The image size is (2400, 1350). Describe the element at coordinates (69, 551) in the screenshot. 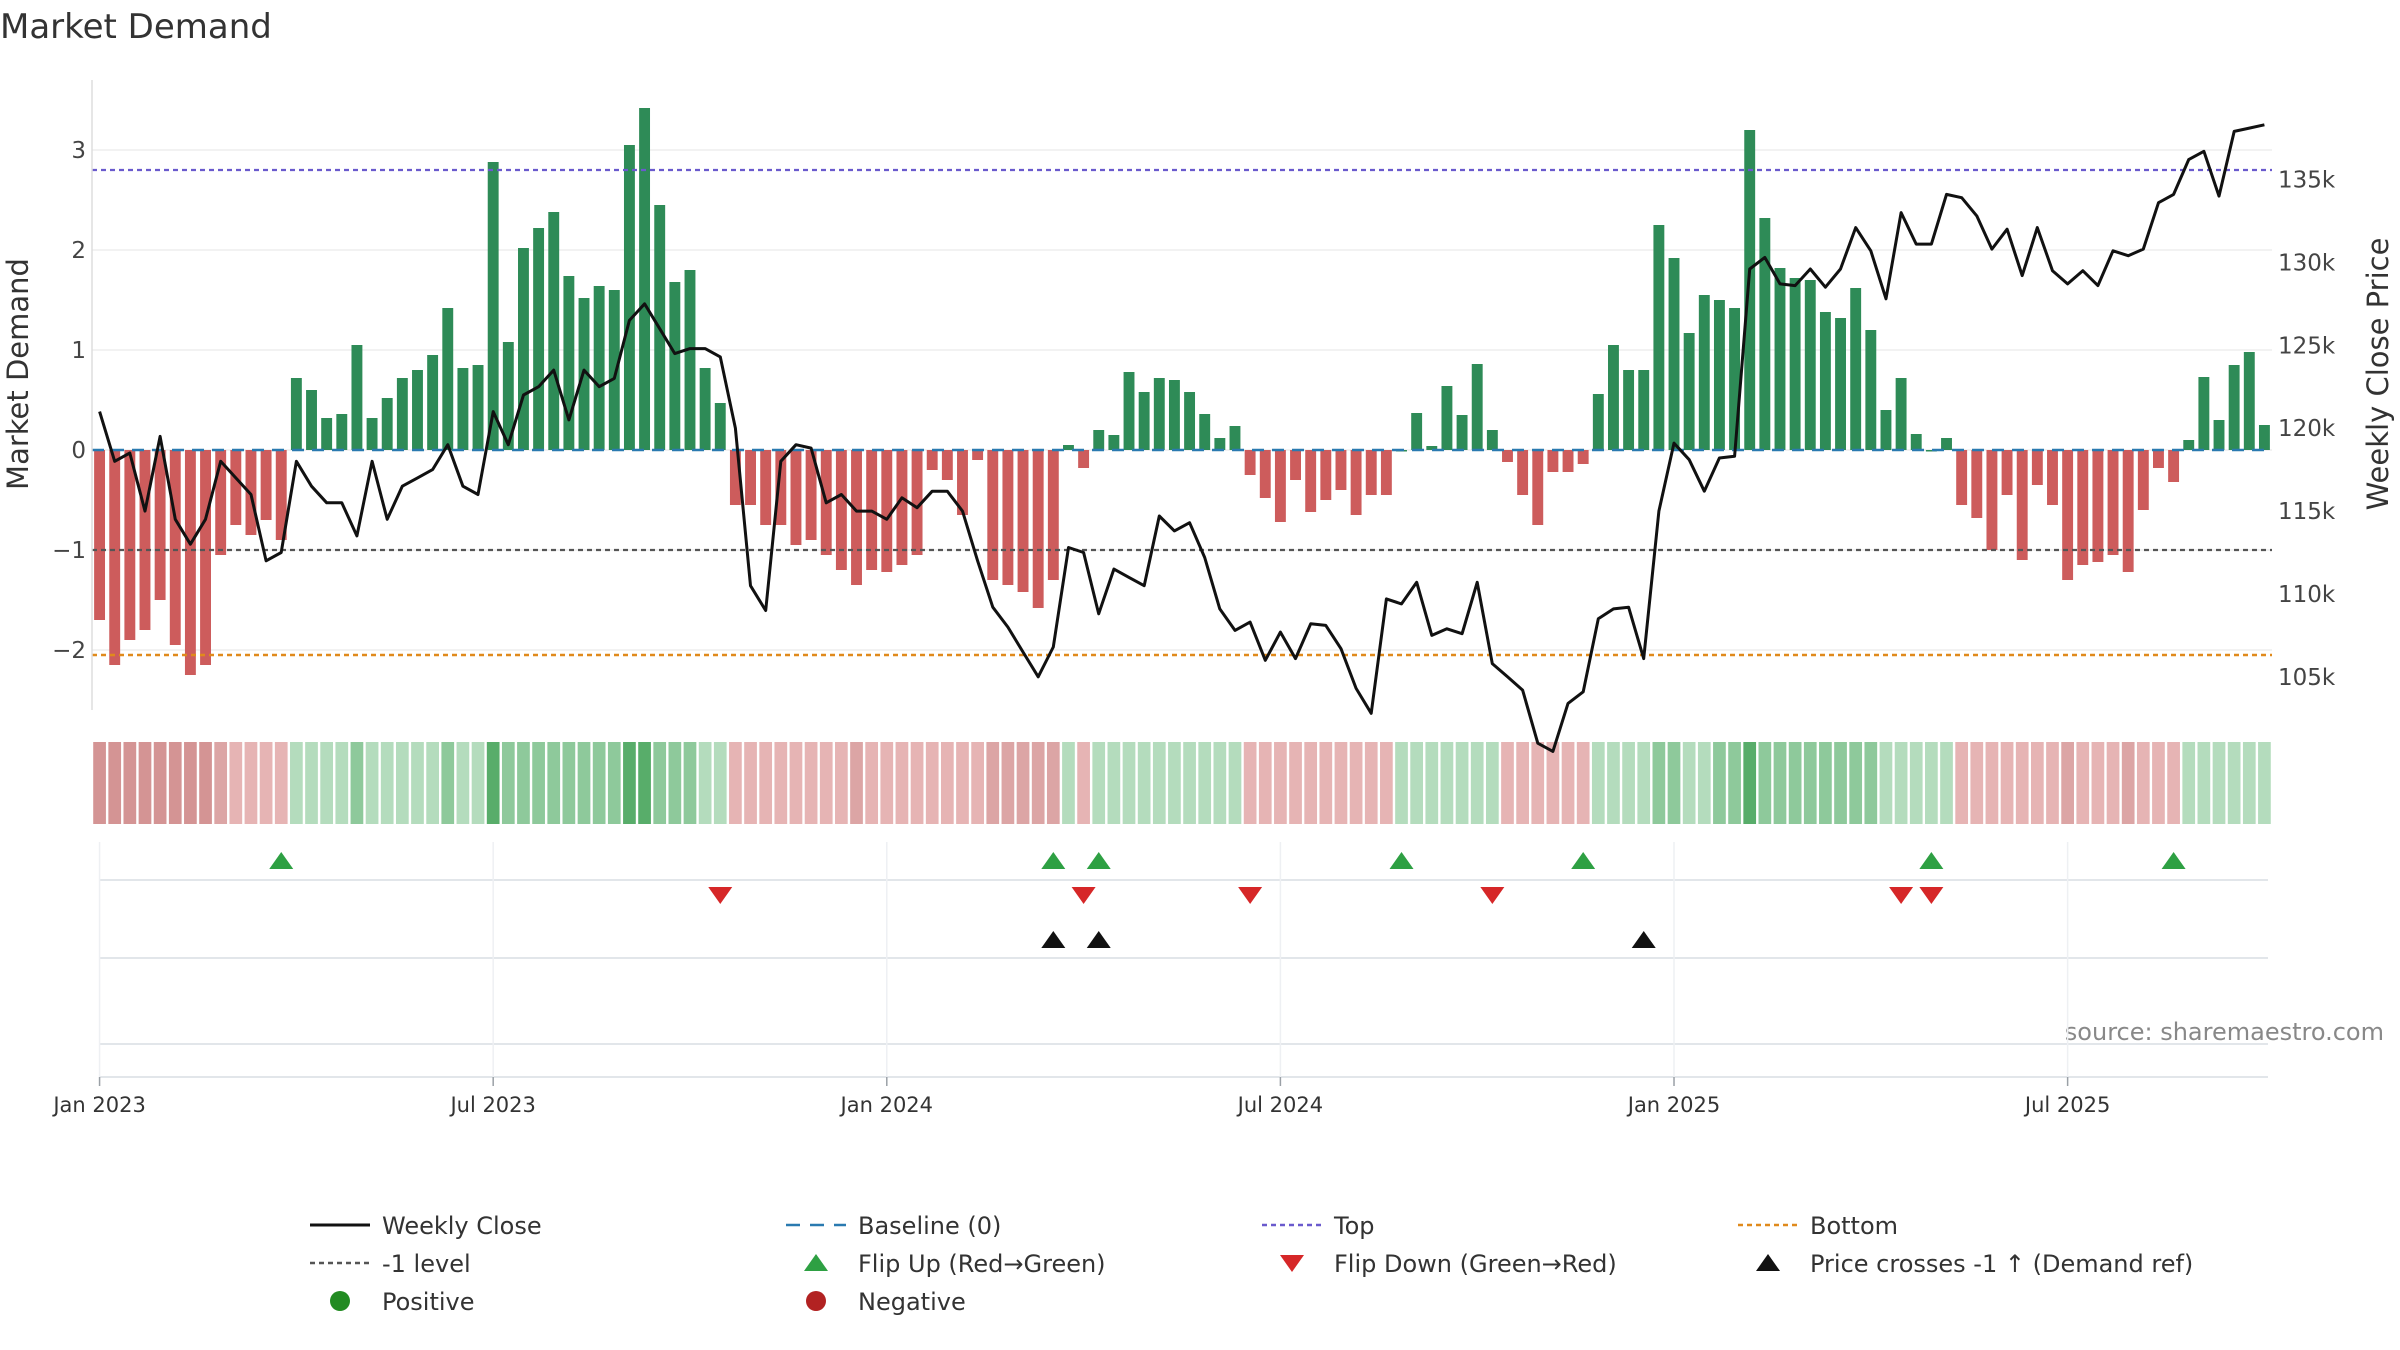

I see `y-tick-left: −1` at that location.